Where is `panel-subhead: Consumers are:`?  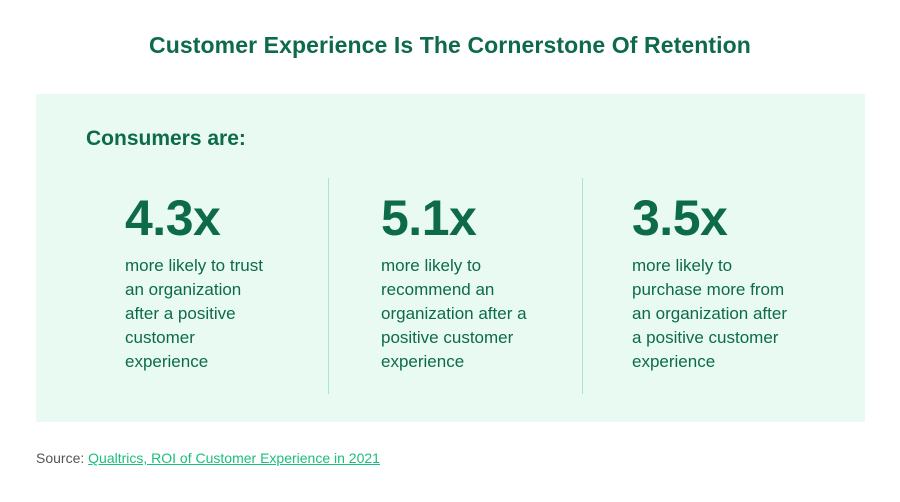 panel-subhead: Consumers are: is located at coordinates (166, 138).